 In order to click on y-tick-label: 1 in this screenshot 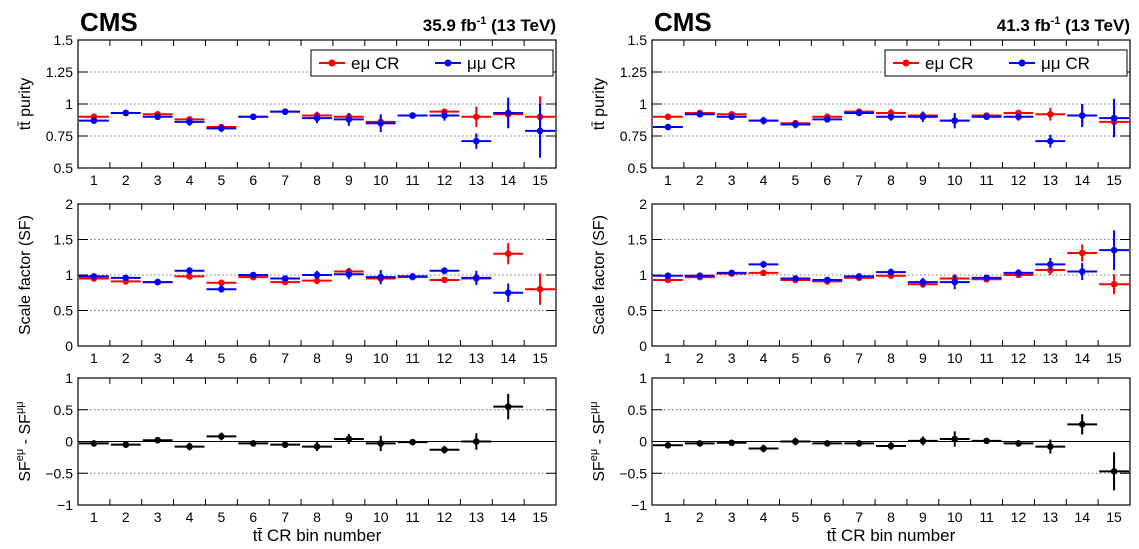, I will do `click(643, 104)`.